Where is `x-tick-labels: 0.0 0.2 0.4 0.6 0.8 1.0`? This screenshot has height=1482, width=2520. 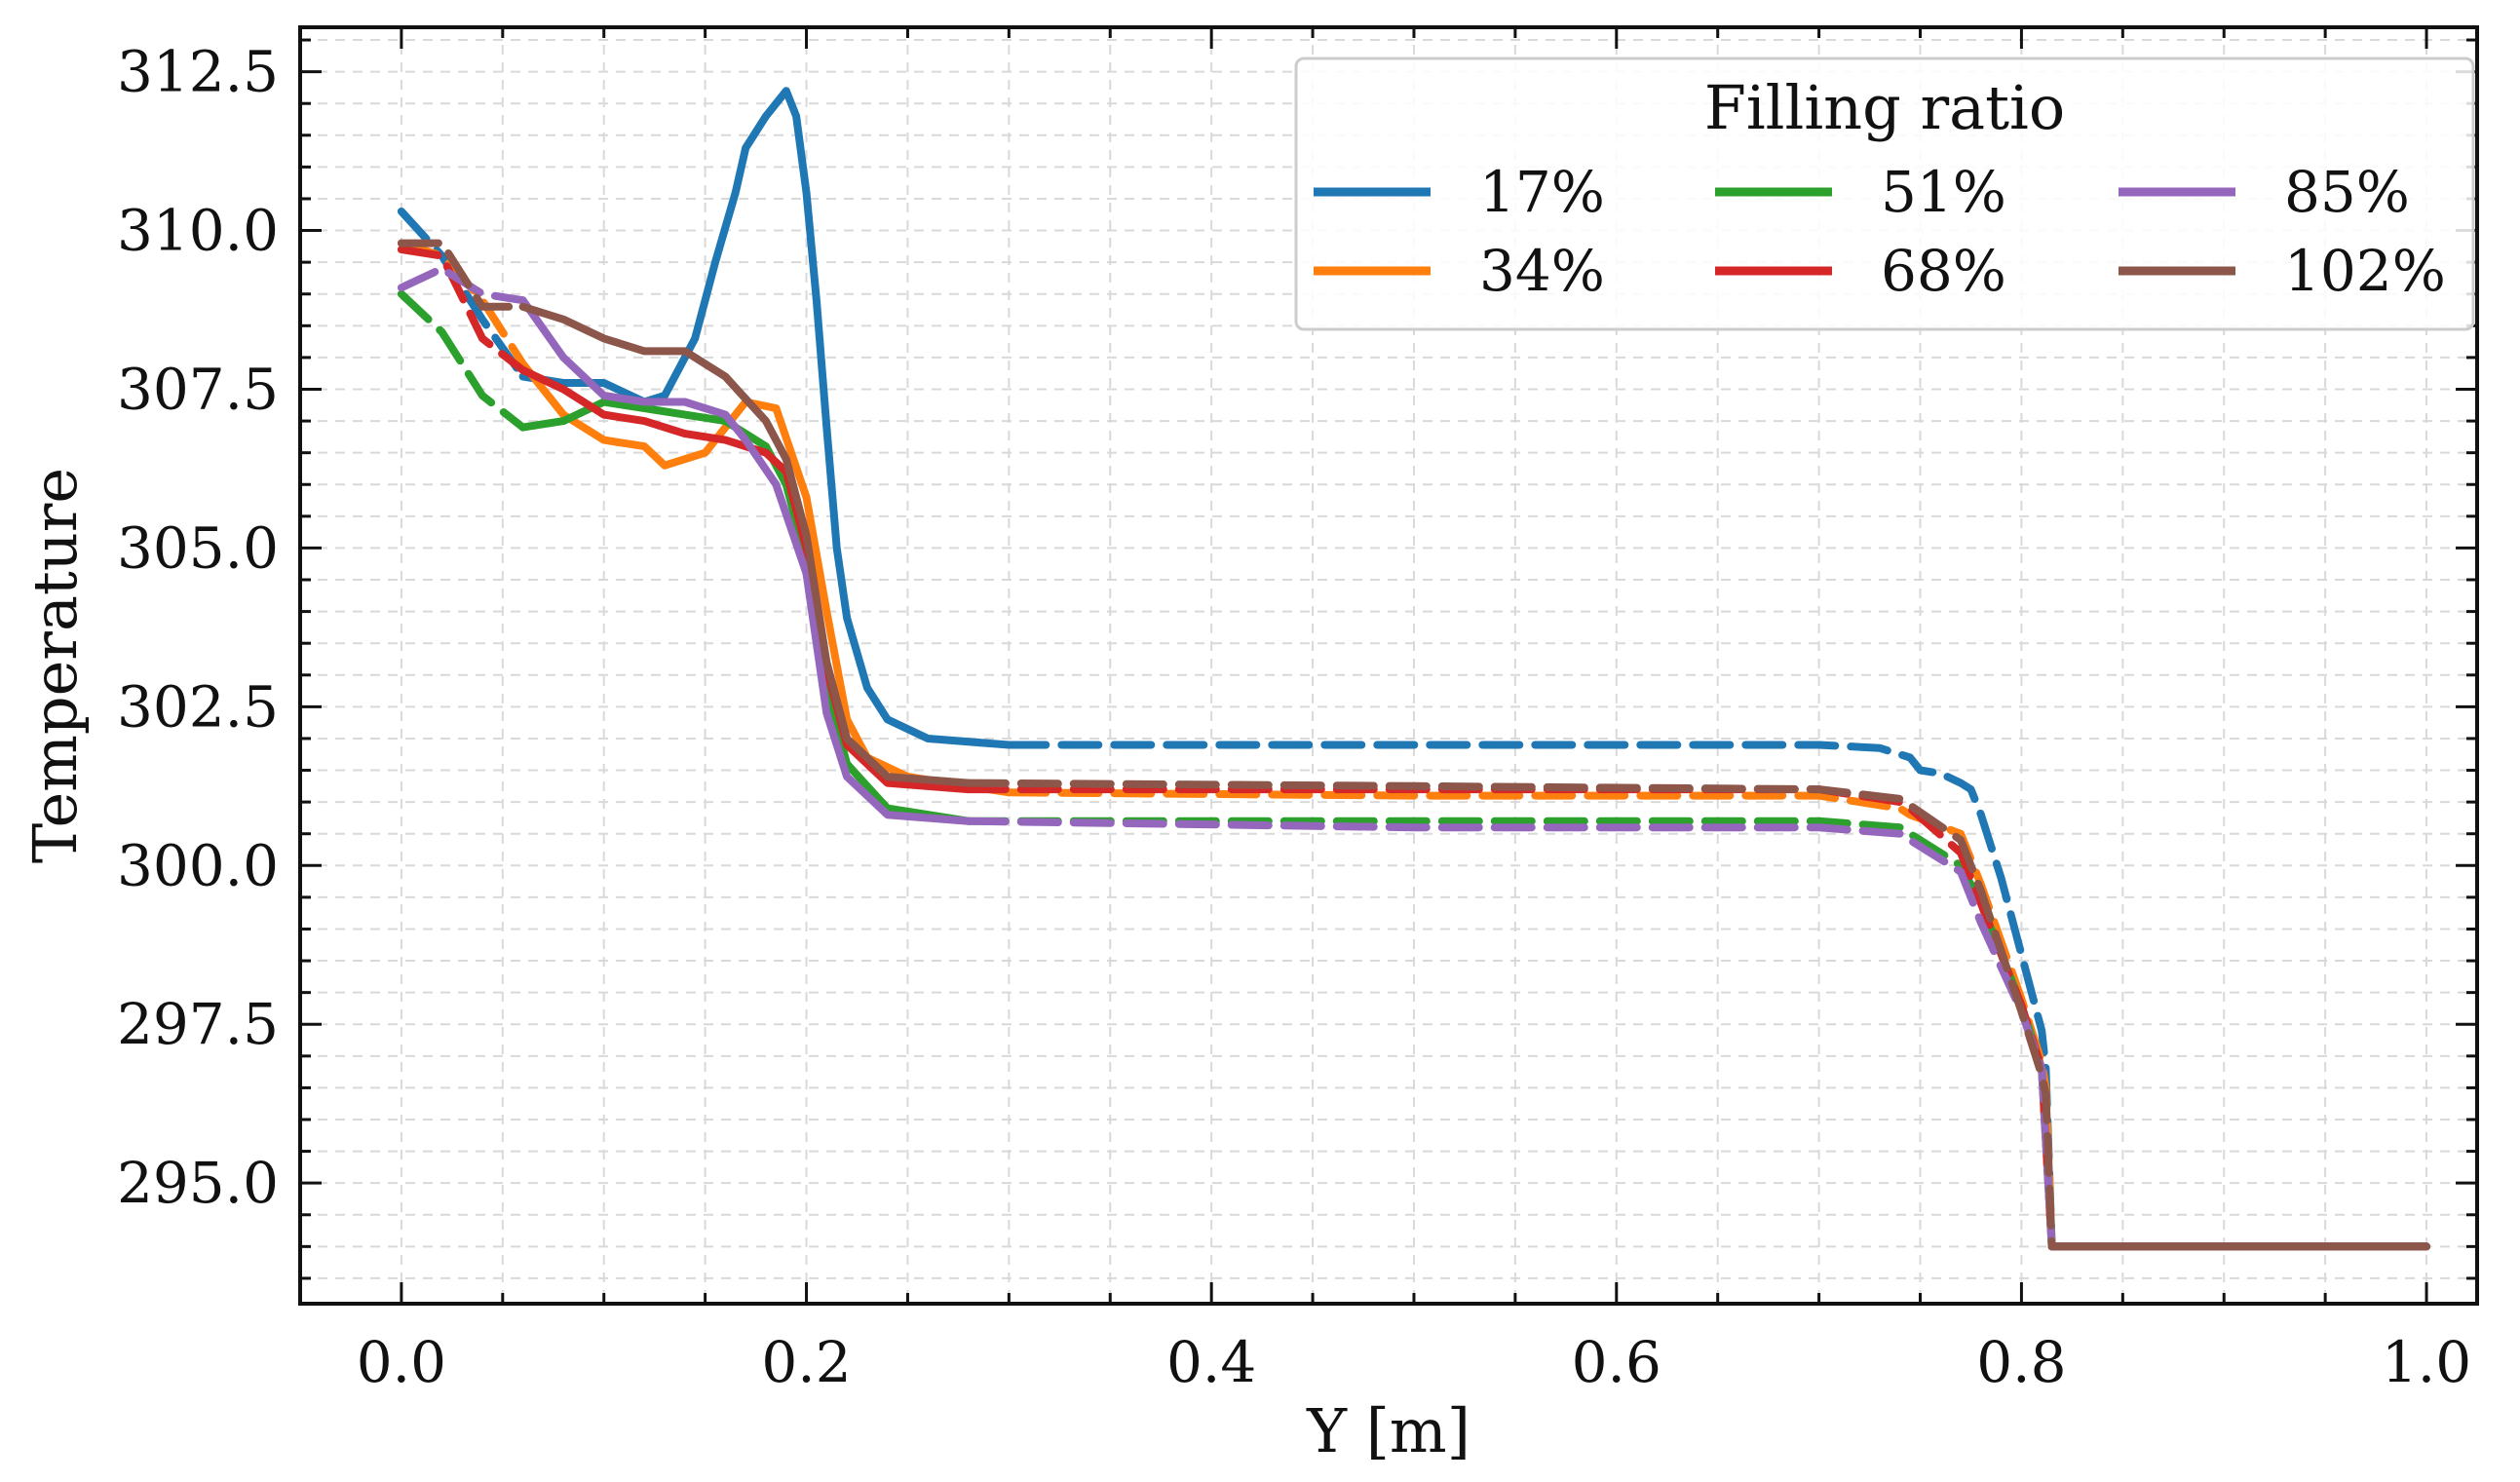 x-tick-labels: 0.0 0.2 0.4 0.6 0.8 1.0 is located at coordinates (1414, 1362).